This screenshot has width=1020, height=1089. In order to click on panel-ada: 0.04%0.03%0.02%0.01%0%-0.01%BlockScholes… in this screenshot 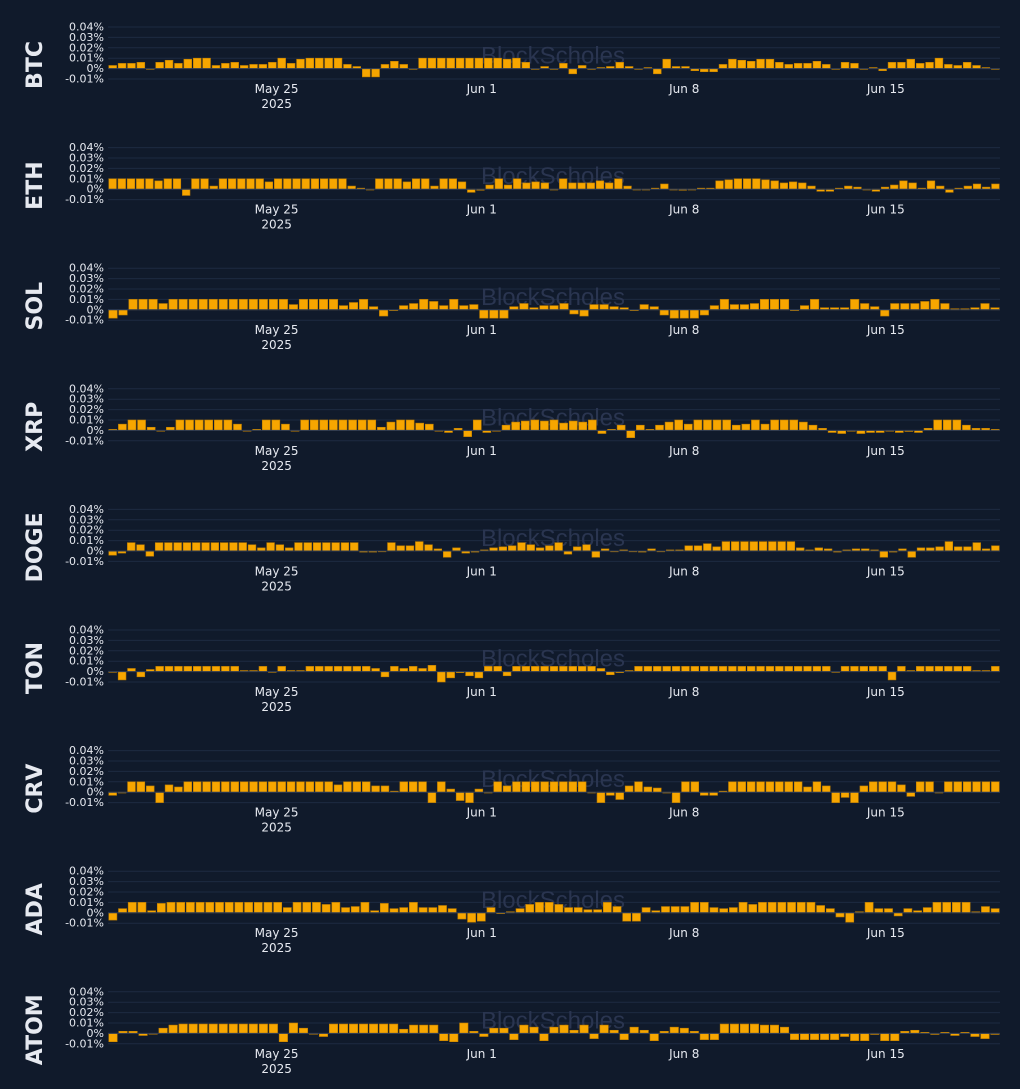, I will do `click(511, 910)`.